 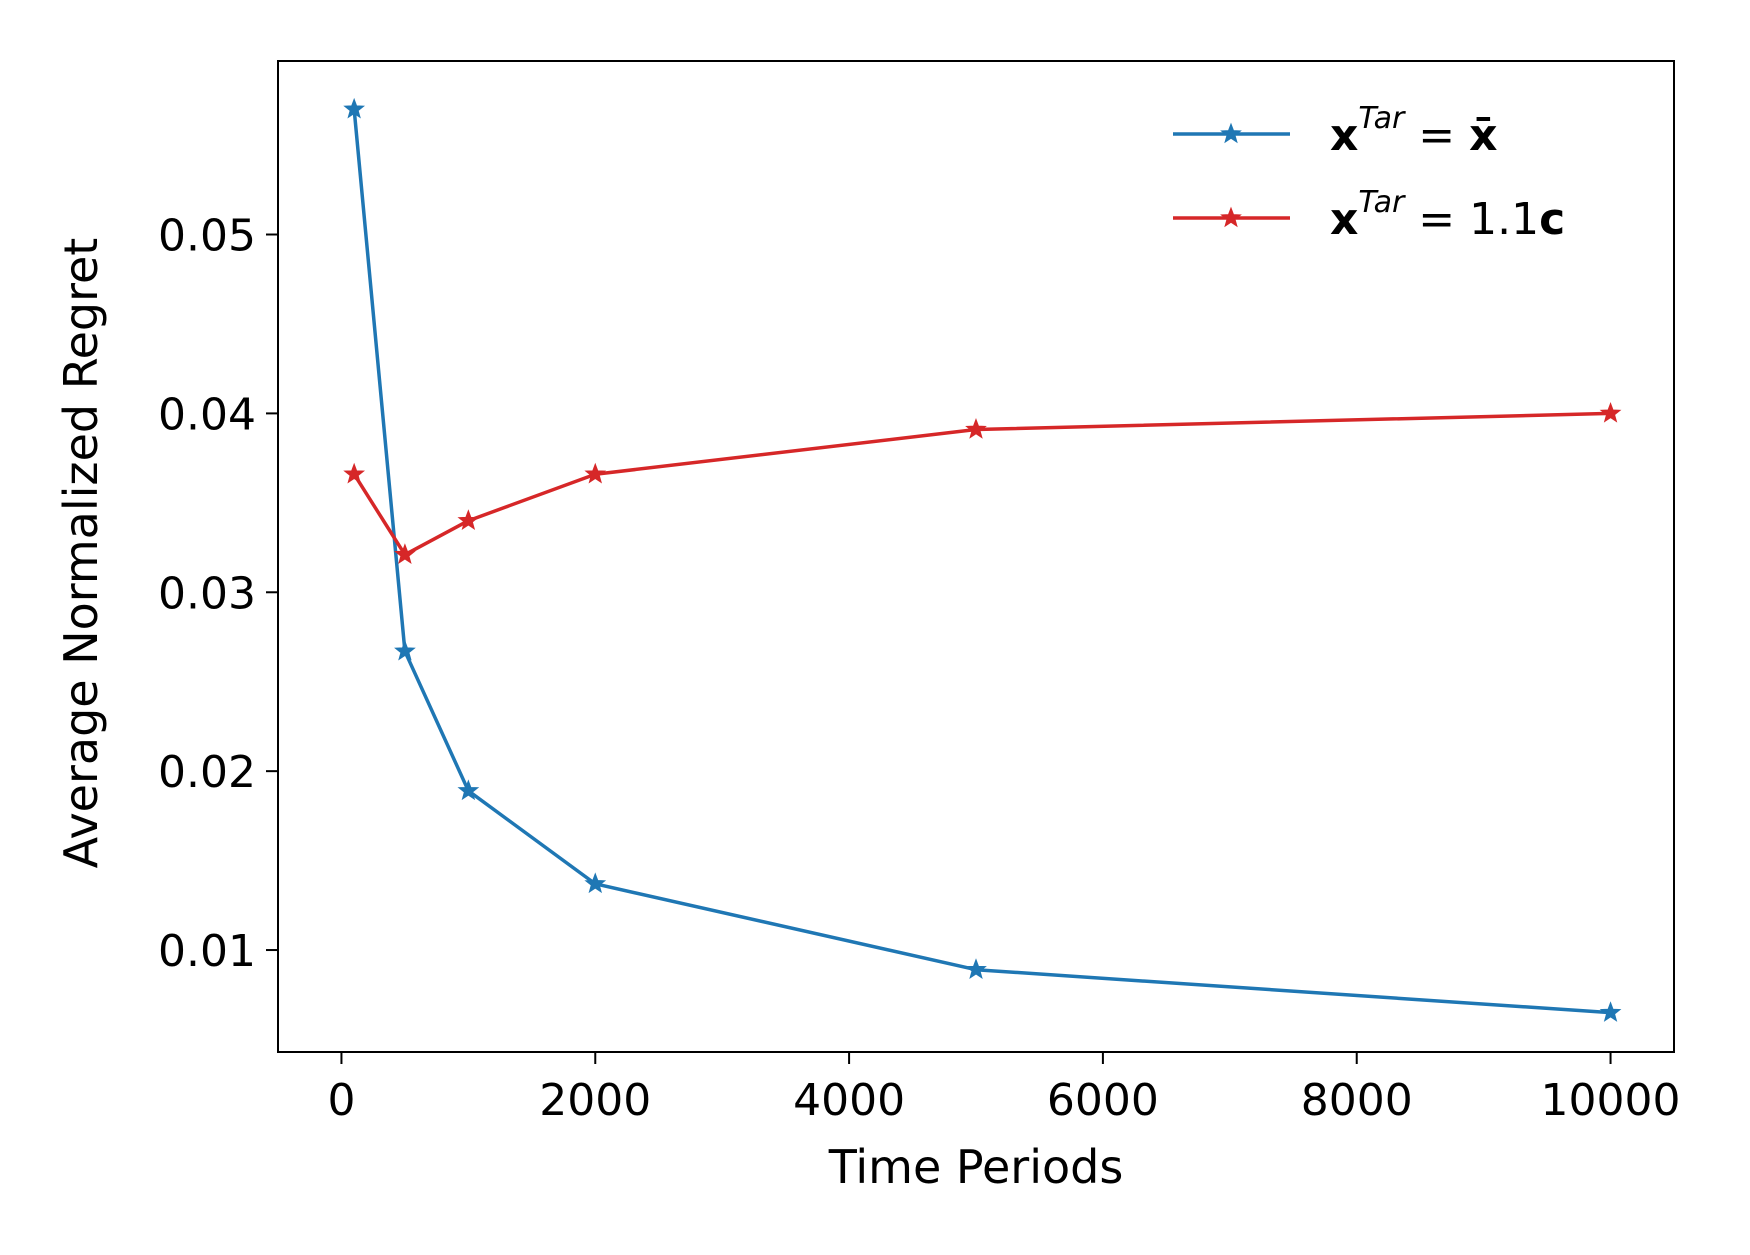 I want to click on legend-label-series-2: xTar = 1.1c, so click(x=1447, y=215).